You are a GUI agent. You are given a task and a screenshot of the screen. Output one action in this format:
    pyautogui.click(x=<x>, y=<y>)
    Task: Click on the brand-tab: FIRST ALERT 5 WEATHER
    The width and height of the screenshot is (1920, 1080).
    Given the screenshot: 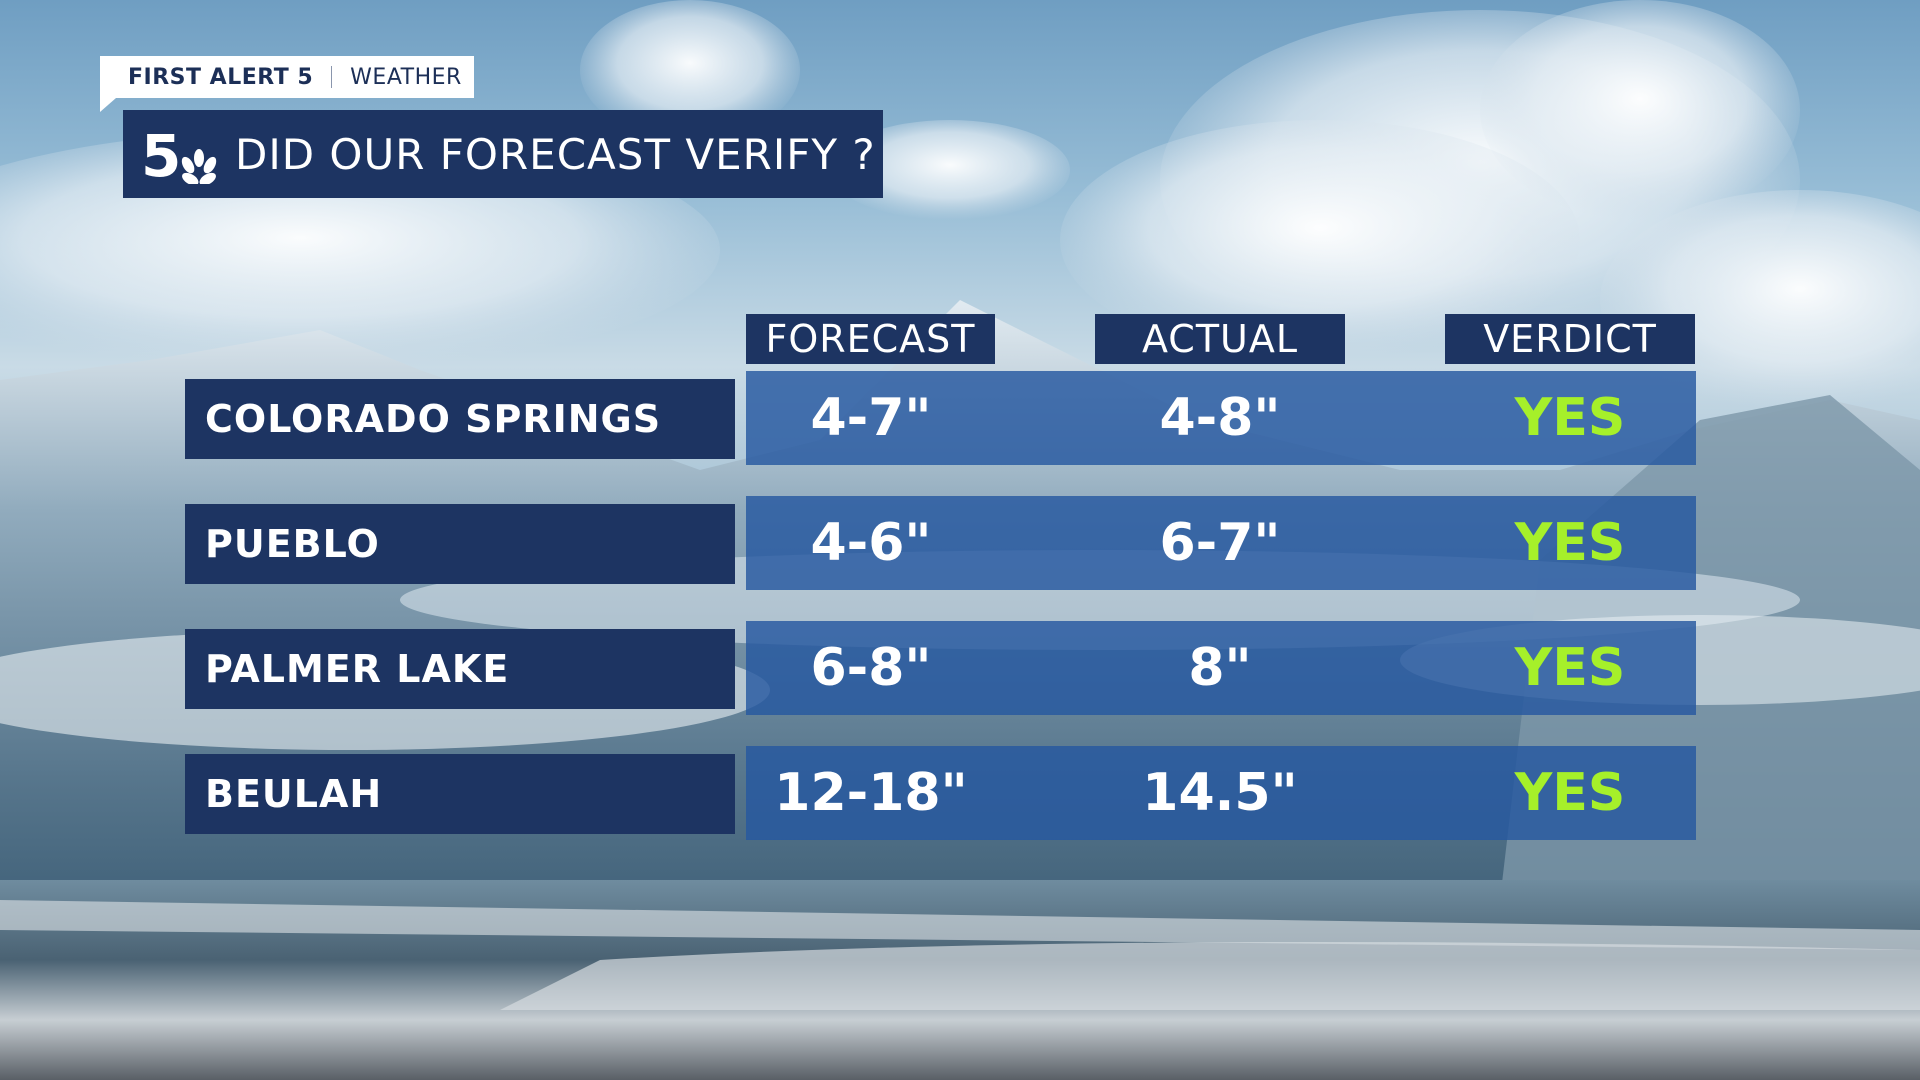 What is the action you would take?
    pyautogui.click(x=287, y=77)
    